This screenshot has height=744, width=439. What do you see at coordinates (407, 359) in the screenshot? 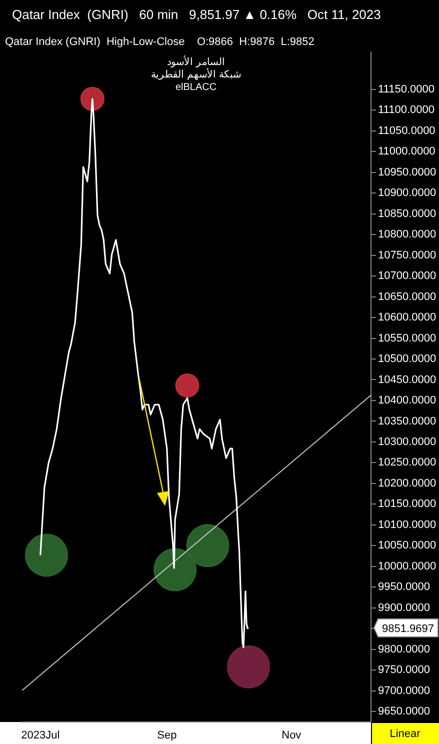
I see `y-tick-label: 10500.0000` at bounding box center [407, 359].